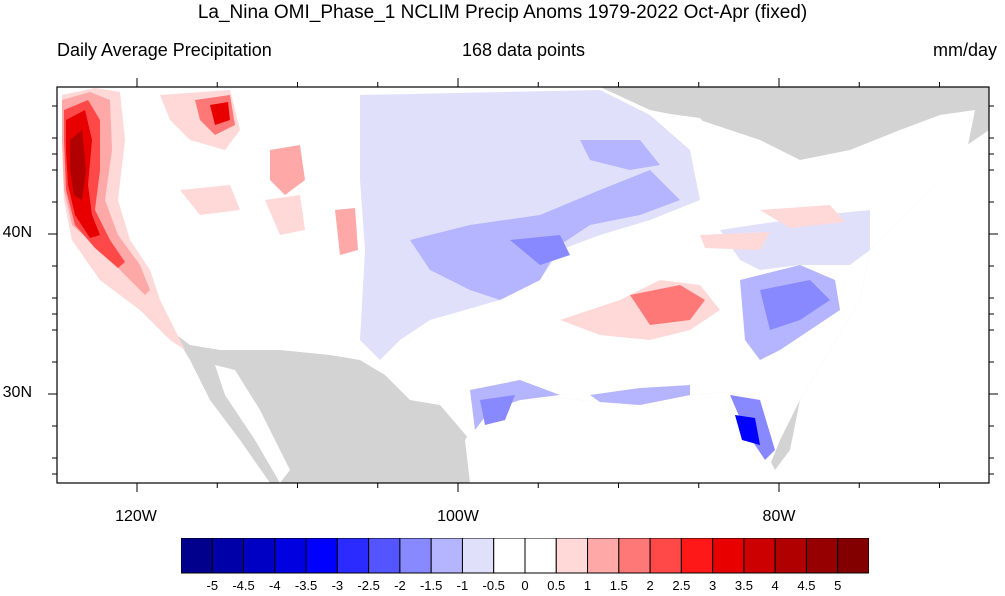  I want to click on colorbar-level-label: 3.5, so click(743, 585).